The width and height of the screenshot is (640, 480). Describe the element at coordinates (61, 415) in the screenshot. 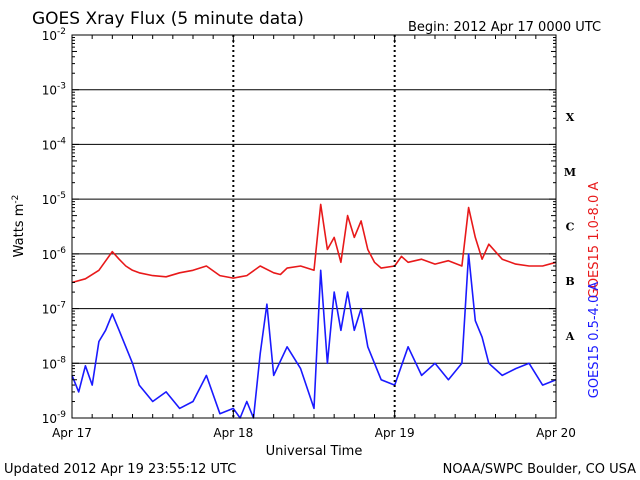

I see `y-tick-exponent: -9` at that location.